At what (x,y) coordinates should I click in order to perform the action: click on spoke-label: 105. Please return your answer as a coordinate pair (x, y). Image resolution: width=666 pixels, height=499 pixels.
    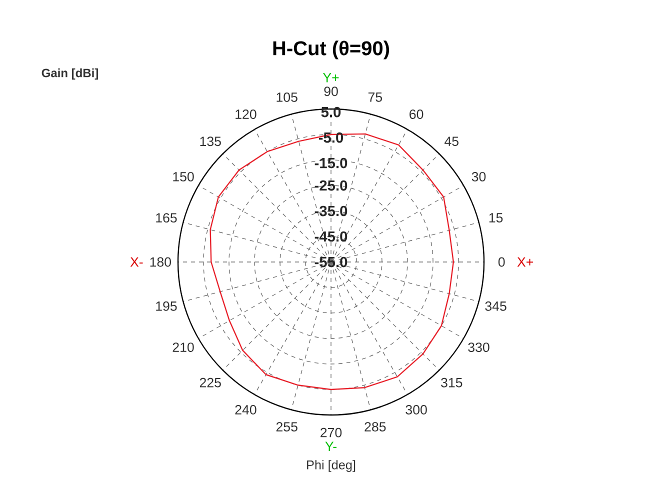
    Looking at the image, I should click on (287, 97).